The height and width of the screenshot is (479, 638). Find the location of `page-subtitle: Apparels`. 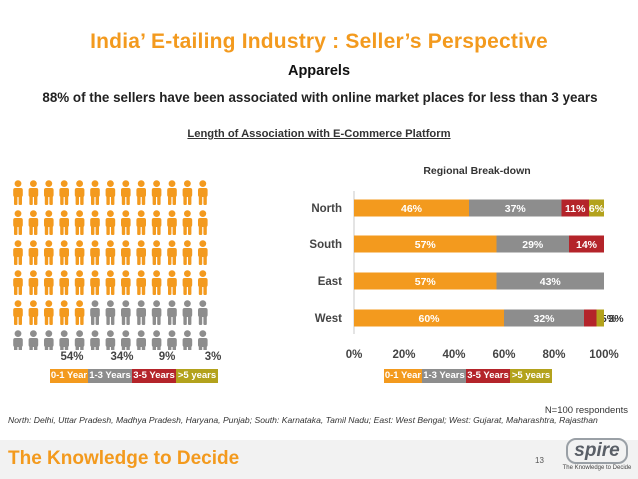

page-subtitle: Apparels is located at coordinates (319, 71).